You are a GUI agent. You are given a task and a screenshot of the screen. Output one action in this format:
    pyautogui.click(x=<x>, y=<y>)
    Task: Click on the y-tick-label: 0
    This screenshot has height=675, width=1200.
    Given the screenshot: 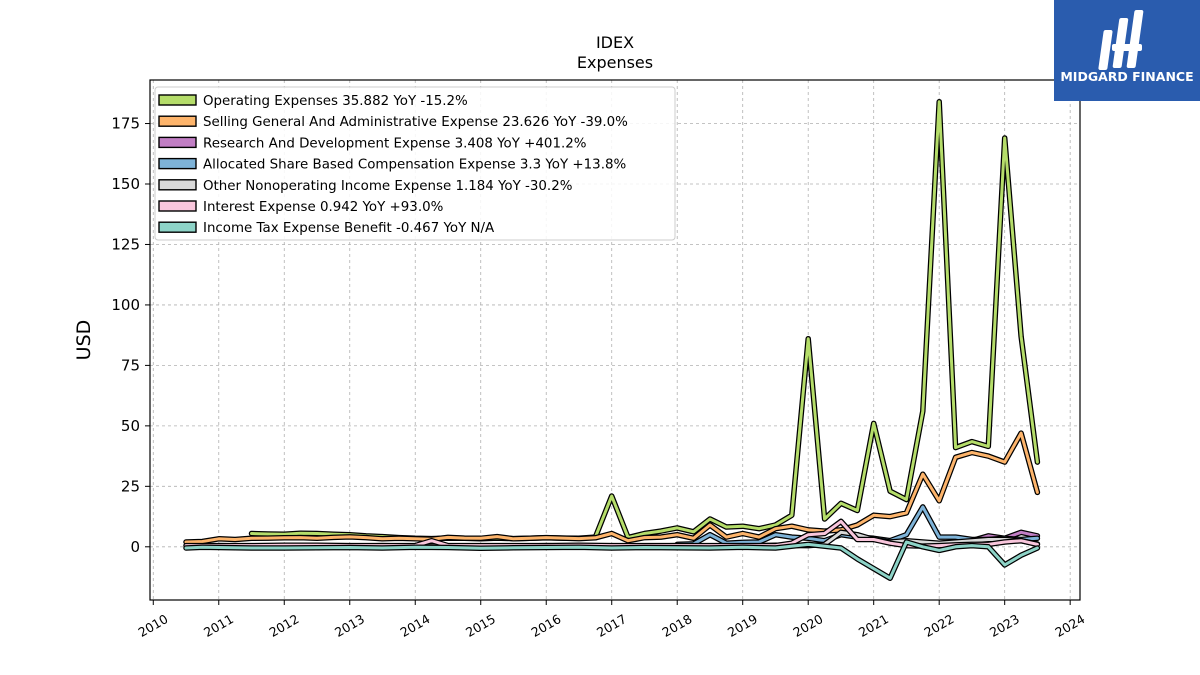 What is the action you would take?
    pyautogui.click(x=135, y=547)
    